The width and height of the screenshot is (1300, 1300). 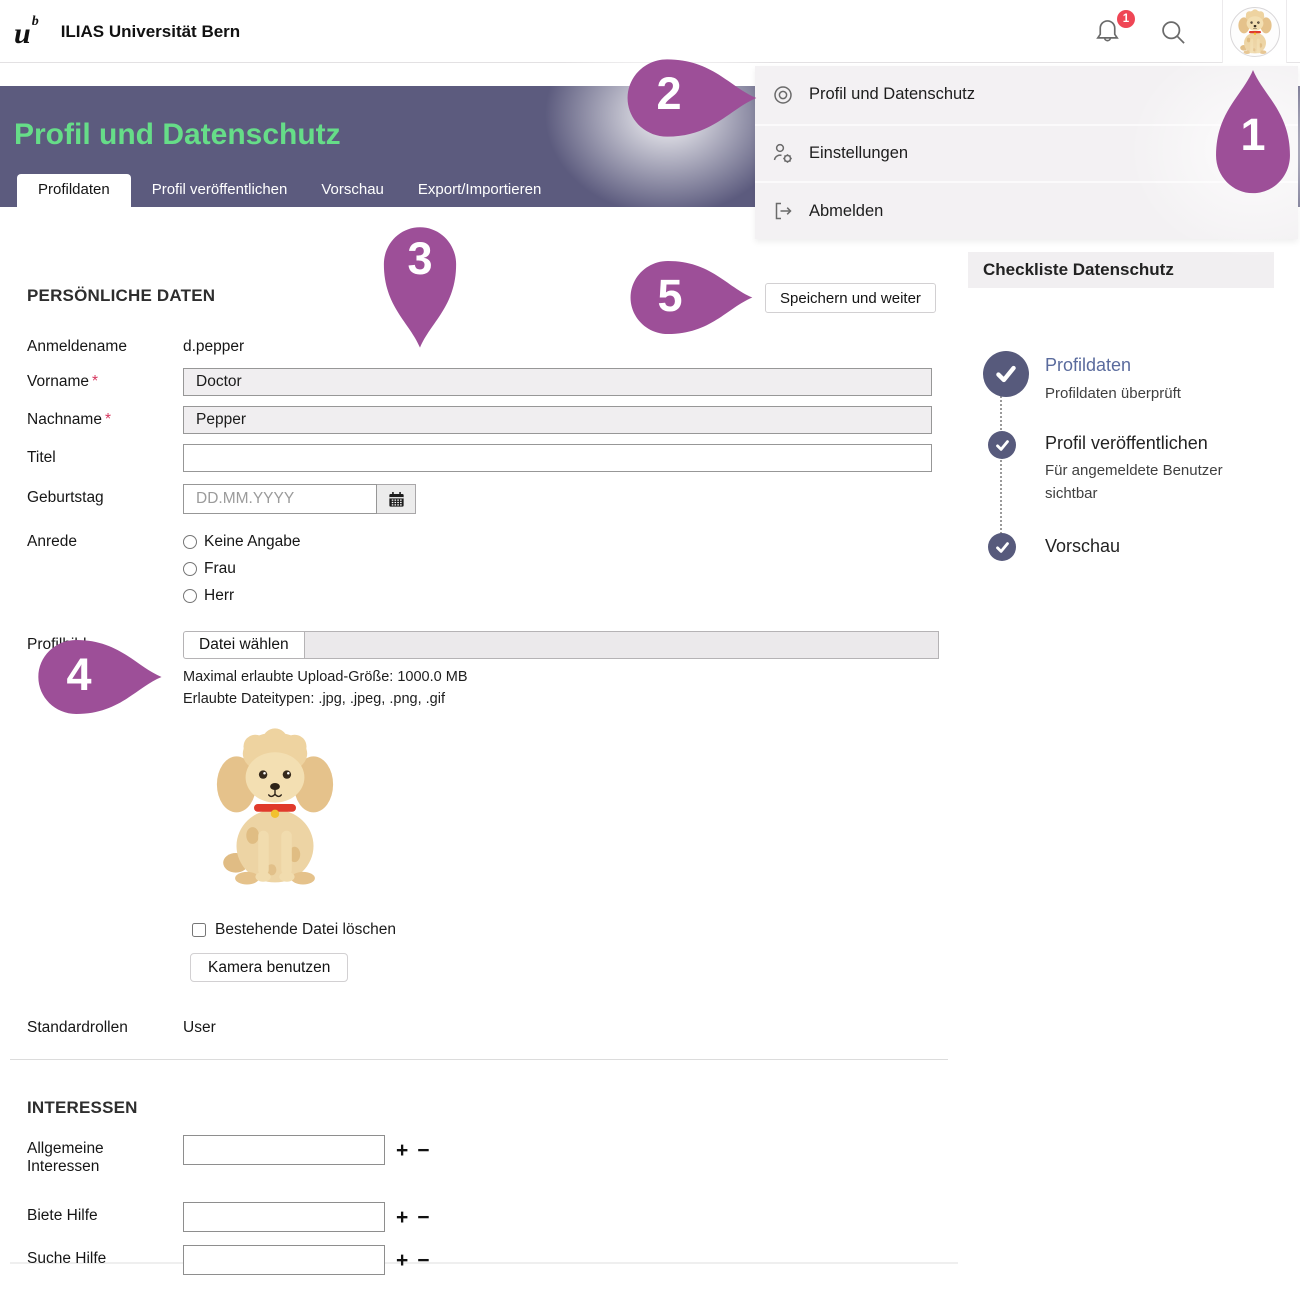 What do you see at coordinates (74, 190) in the screenshot?
I see `tab-profildaten: Profildaten` at bounding box center [74, 190].